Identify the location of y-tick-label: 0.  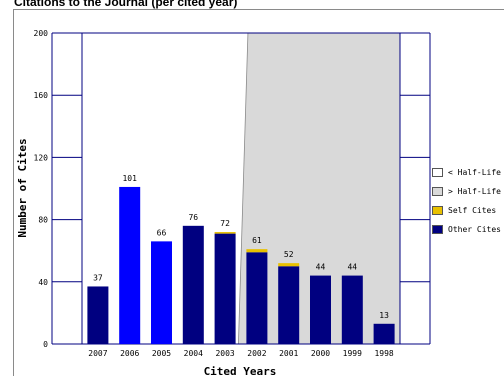
(45, 344).